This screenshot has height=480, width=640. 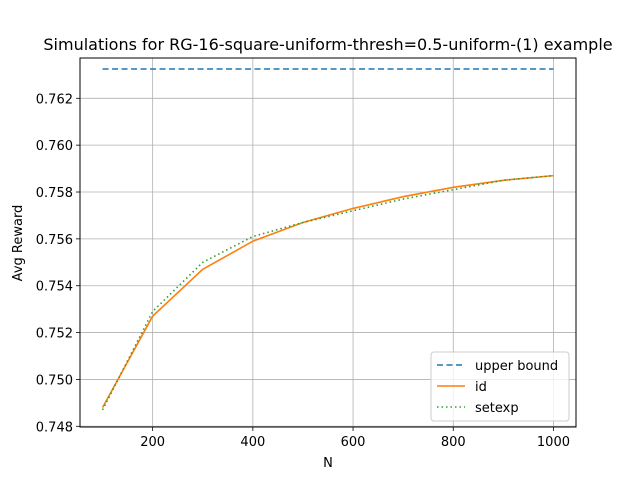 What do you see at coordinates (54, 99) in the screenshot?
I see `y-tick-label: 0.762` at bounding box center [54, 99].